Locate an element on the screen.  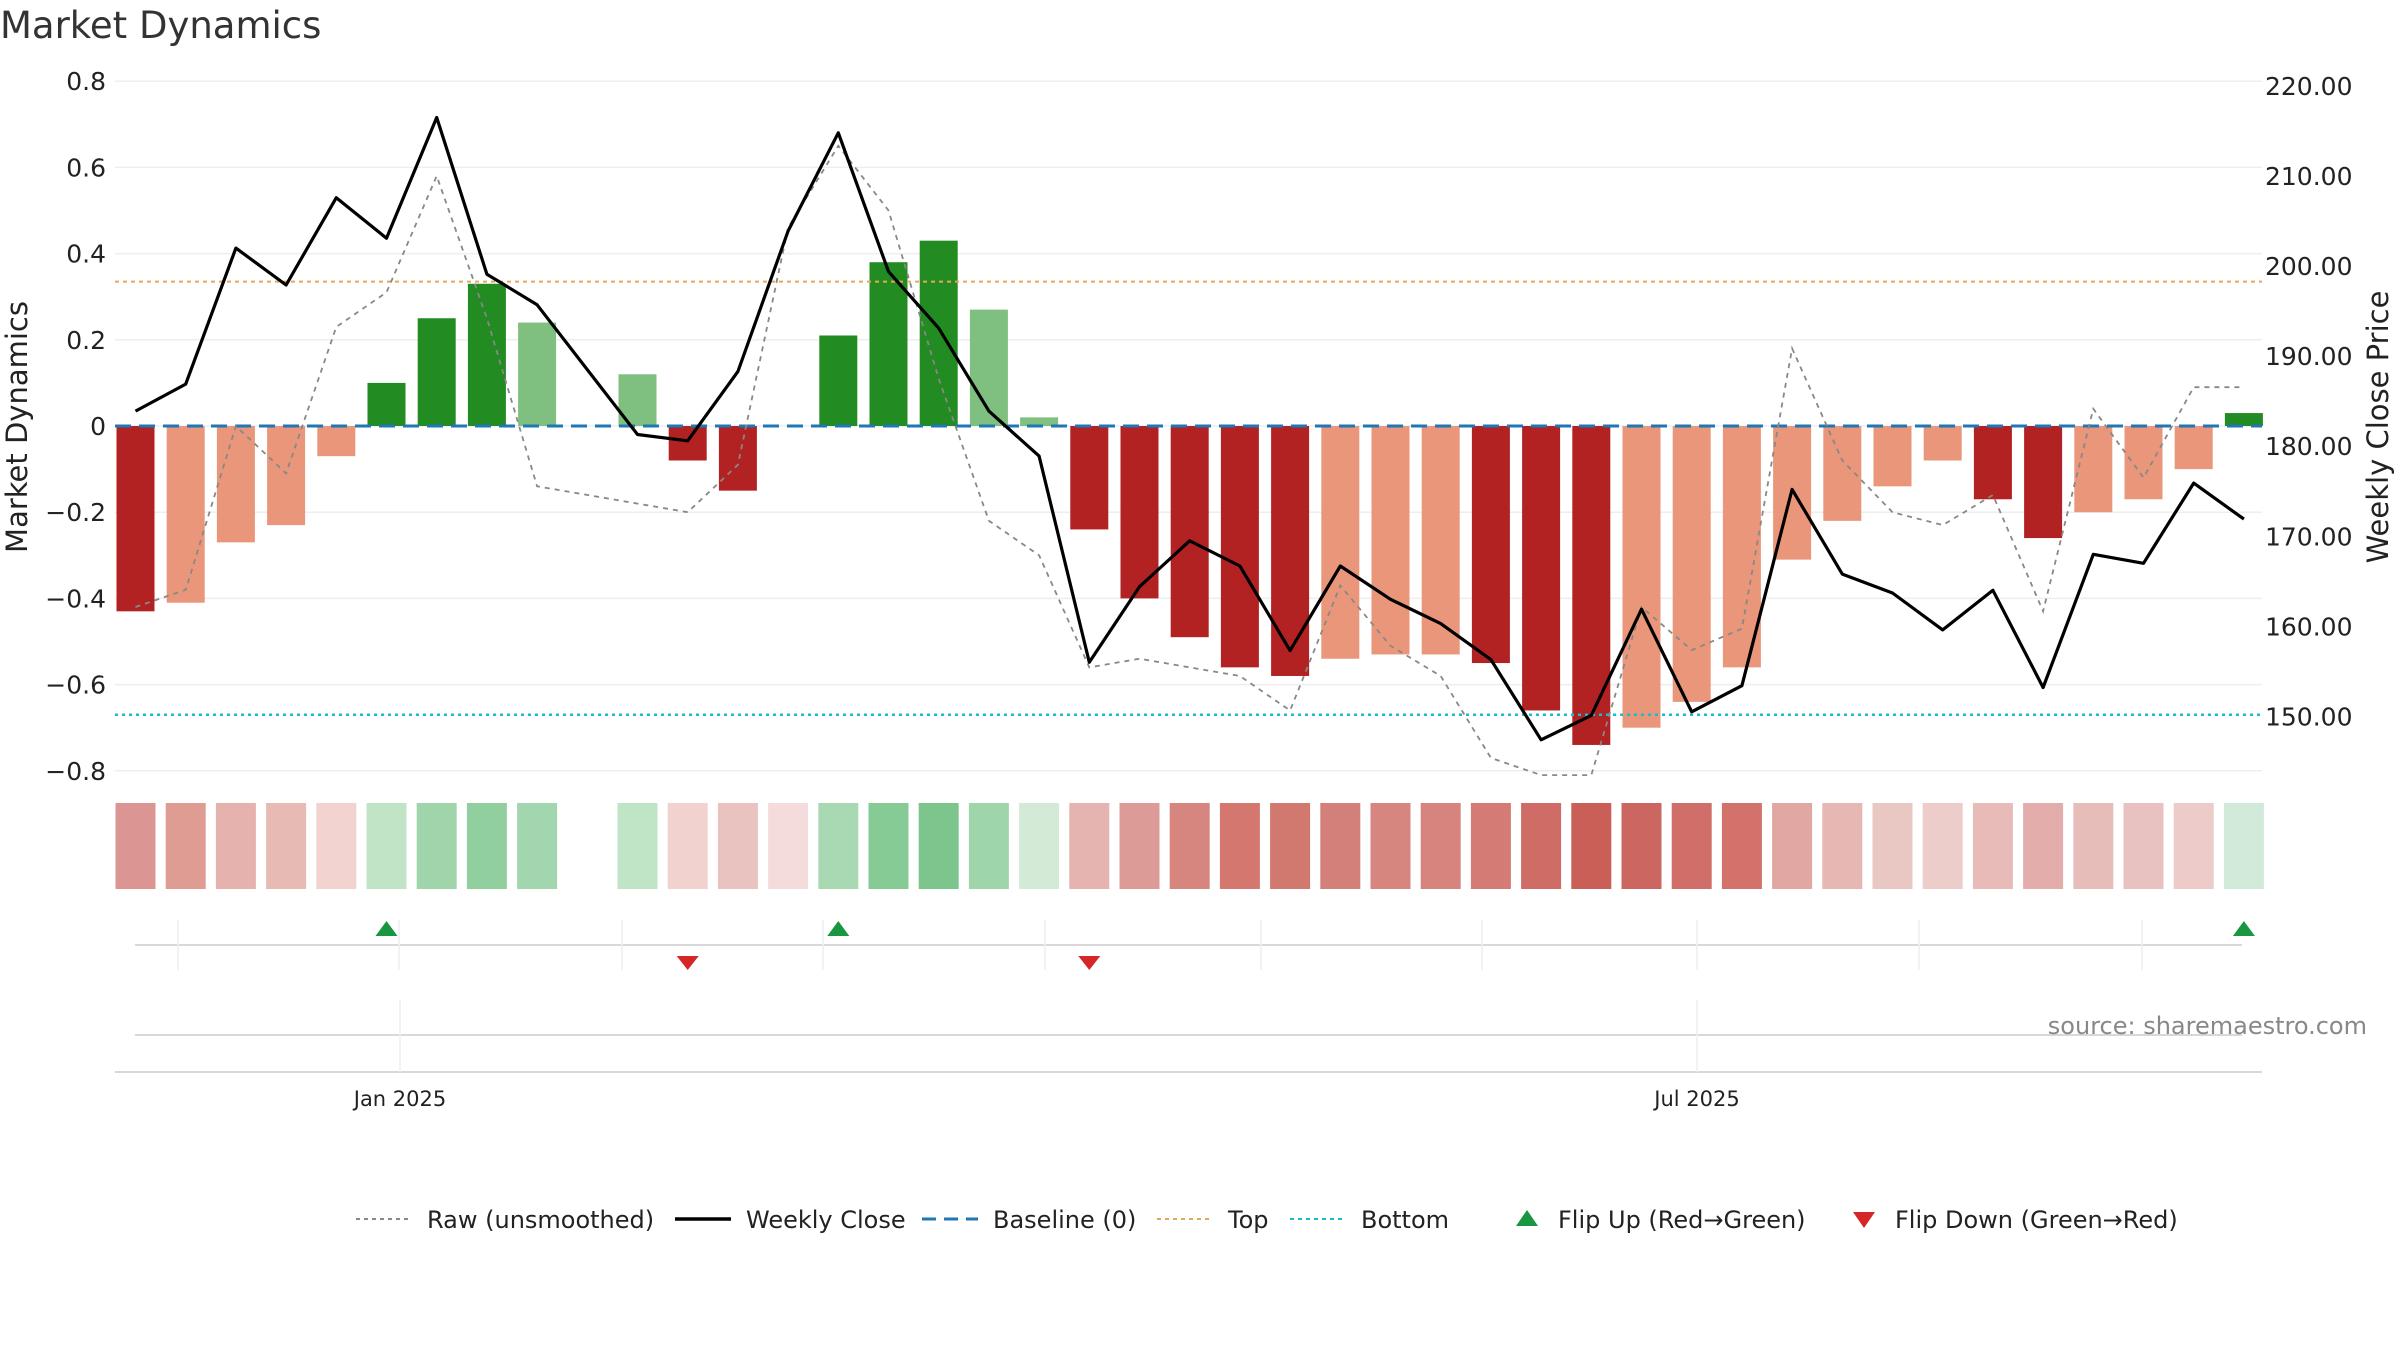
legend-item-6: Flip Down (Green→Red) is located at coordinates (2015, 1220).